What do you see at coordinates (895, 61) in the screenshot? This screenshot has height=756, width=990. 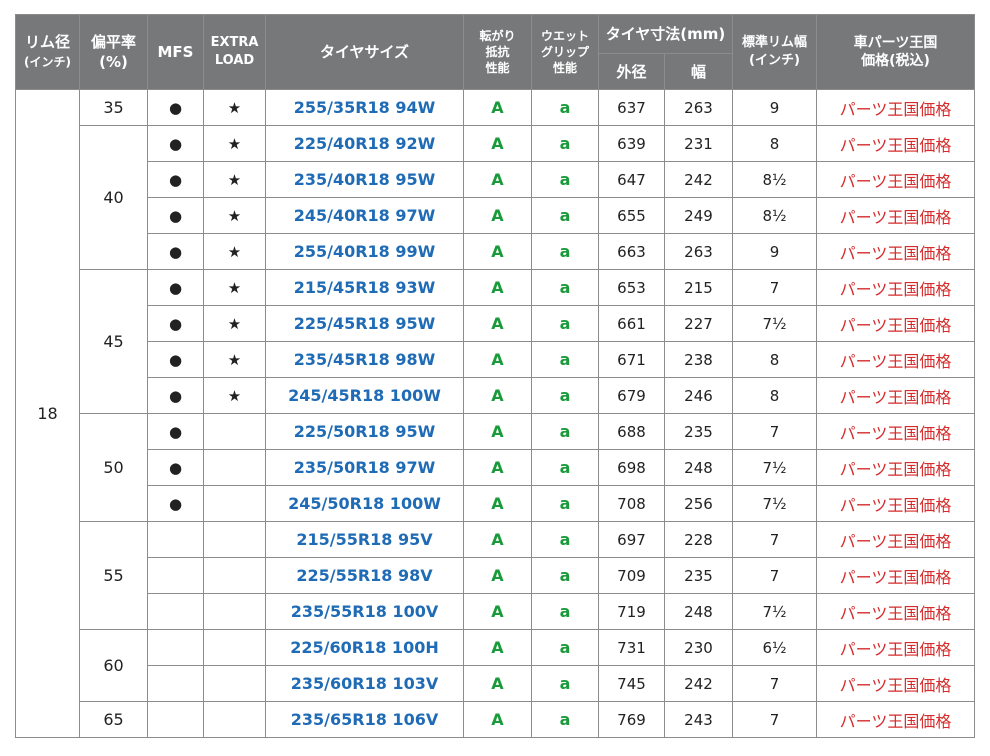 I see `header-price-line2: 価格(税込)` at bounding box center [895, 61].